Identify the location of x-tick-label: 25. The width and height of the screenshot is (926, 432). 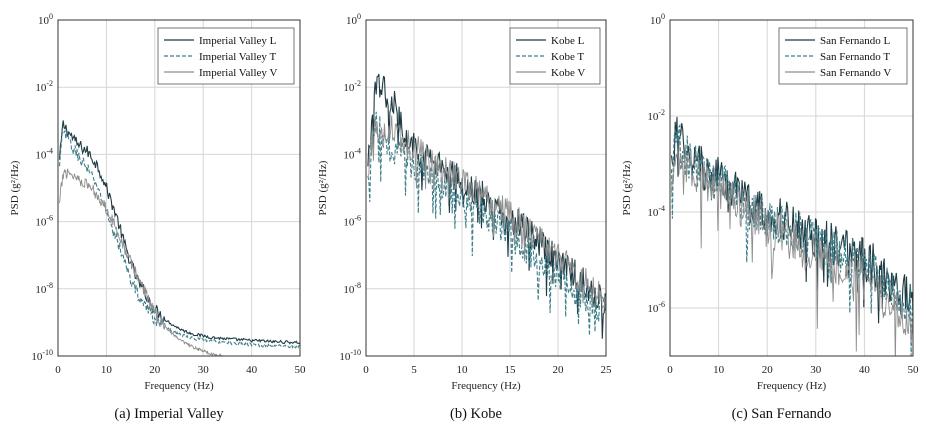
(607, 370).